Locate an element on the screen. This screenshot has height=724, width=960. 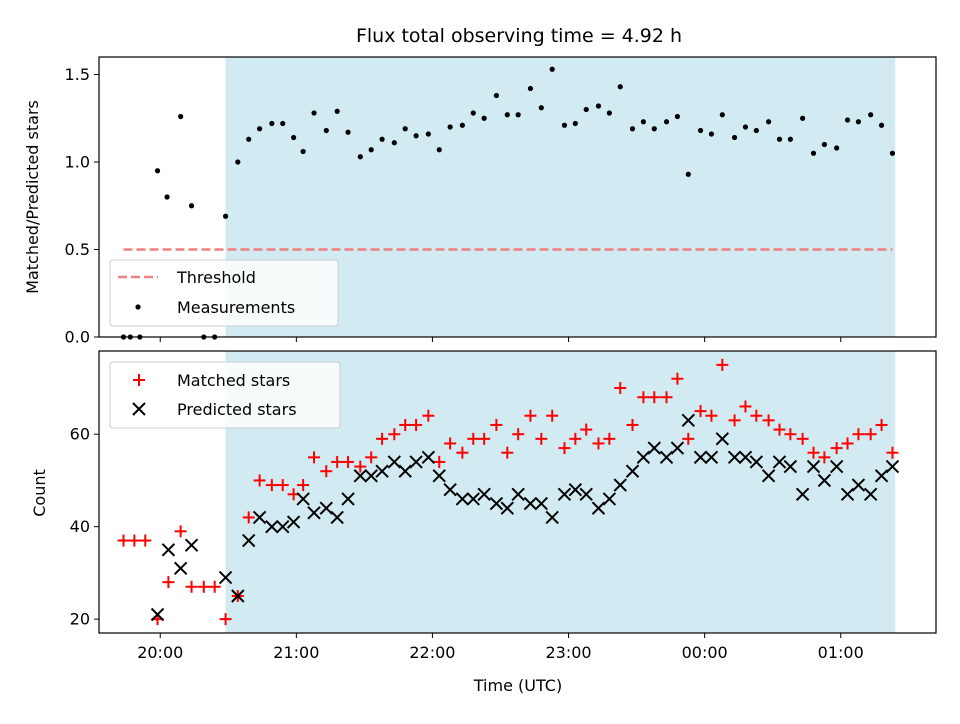
ratio-ytick-label: 0.5 is located at coordinates (77, 249).